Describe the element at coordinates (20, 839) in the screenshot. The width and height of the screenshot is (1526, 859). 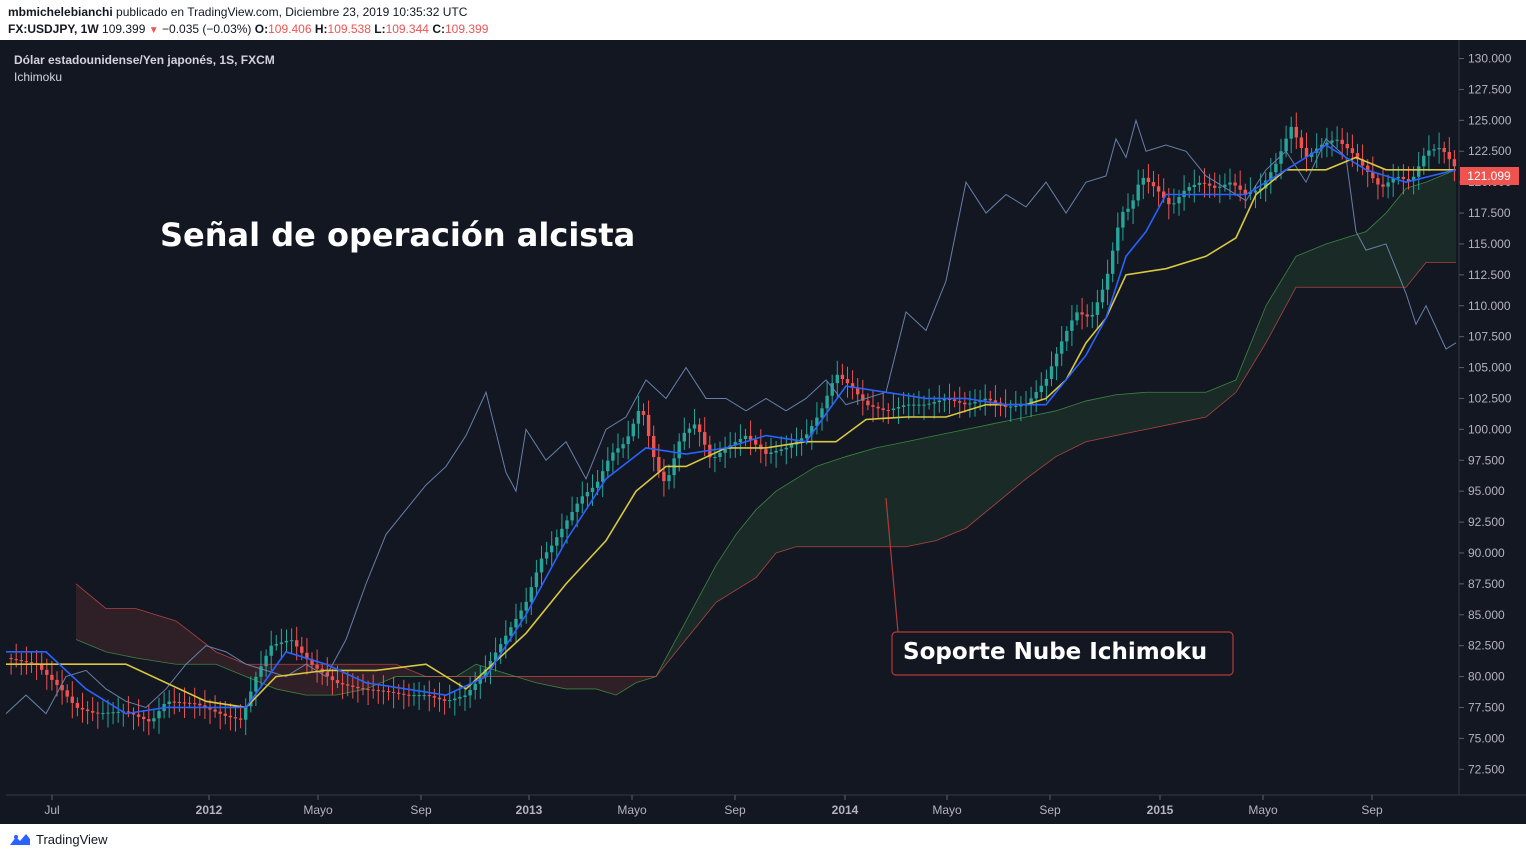
I see `tradingview-logo-icon` at that location.